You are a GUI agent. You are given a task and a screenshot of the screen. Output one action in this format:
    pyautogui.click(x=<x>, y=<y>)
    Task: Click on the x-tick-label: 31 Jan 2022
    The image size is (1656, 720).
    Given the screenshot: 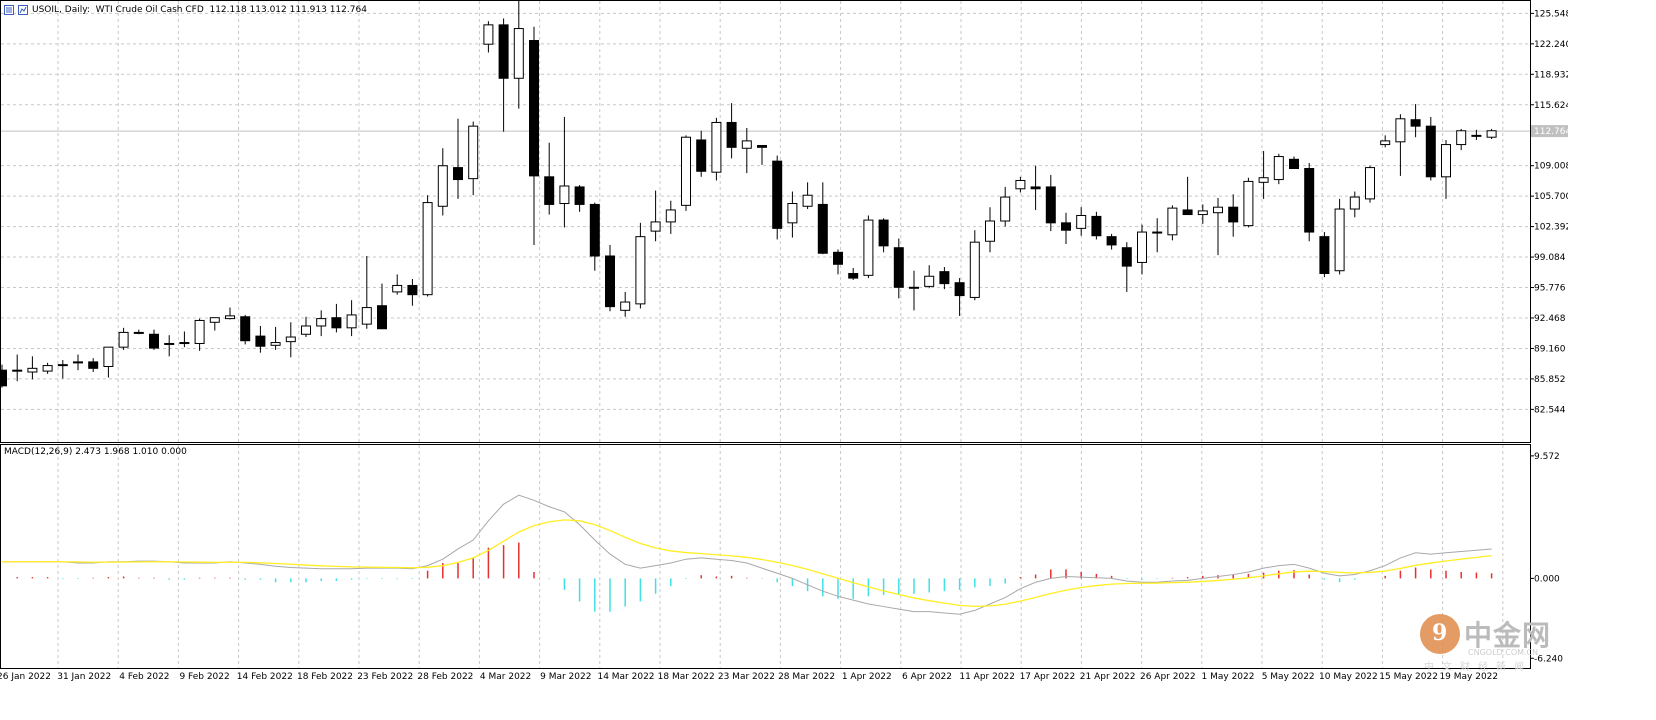 What is the action you would take?
    pyautogui.click(x=84, y=677)
    